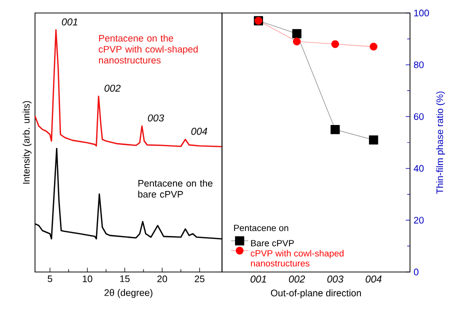 This screenshot has height=329, width=471. Describe the element at coordinates (112, 88) in the screenshot. I see `annotation: 002` at that location.